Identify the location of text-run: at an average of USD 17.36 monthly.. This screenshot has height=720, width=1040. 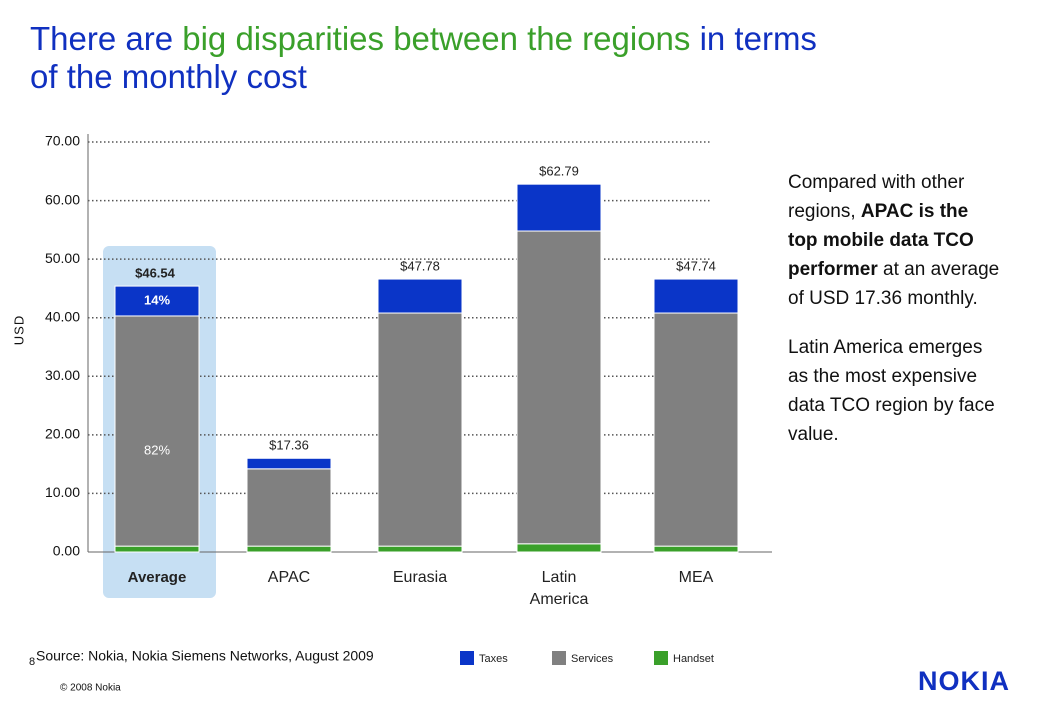
(894, 284).